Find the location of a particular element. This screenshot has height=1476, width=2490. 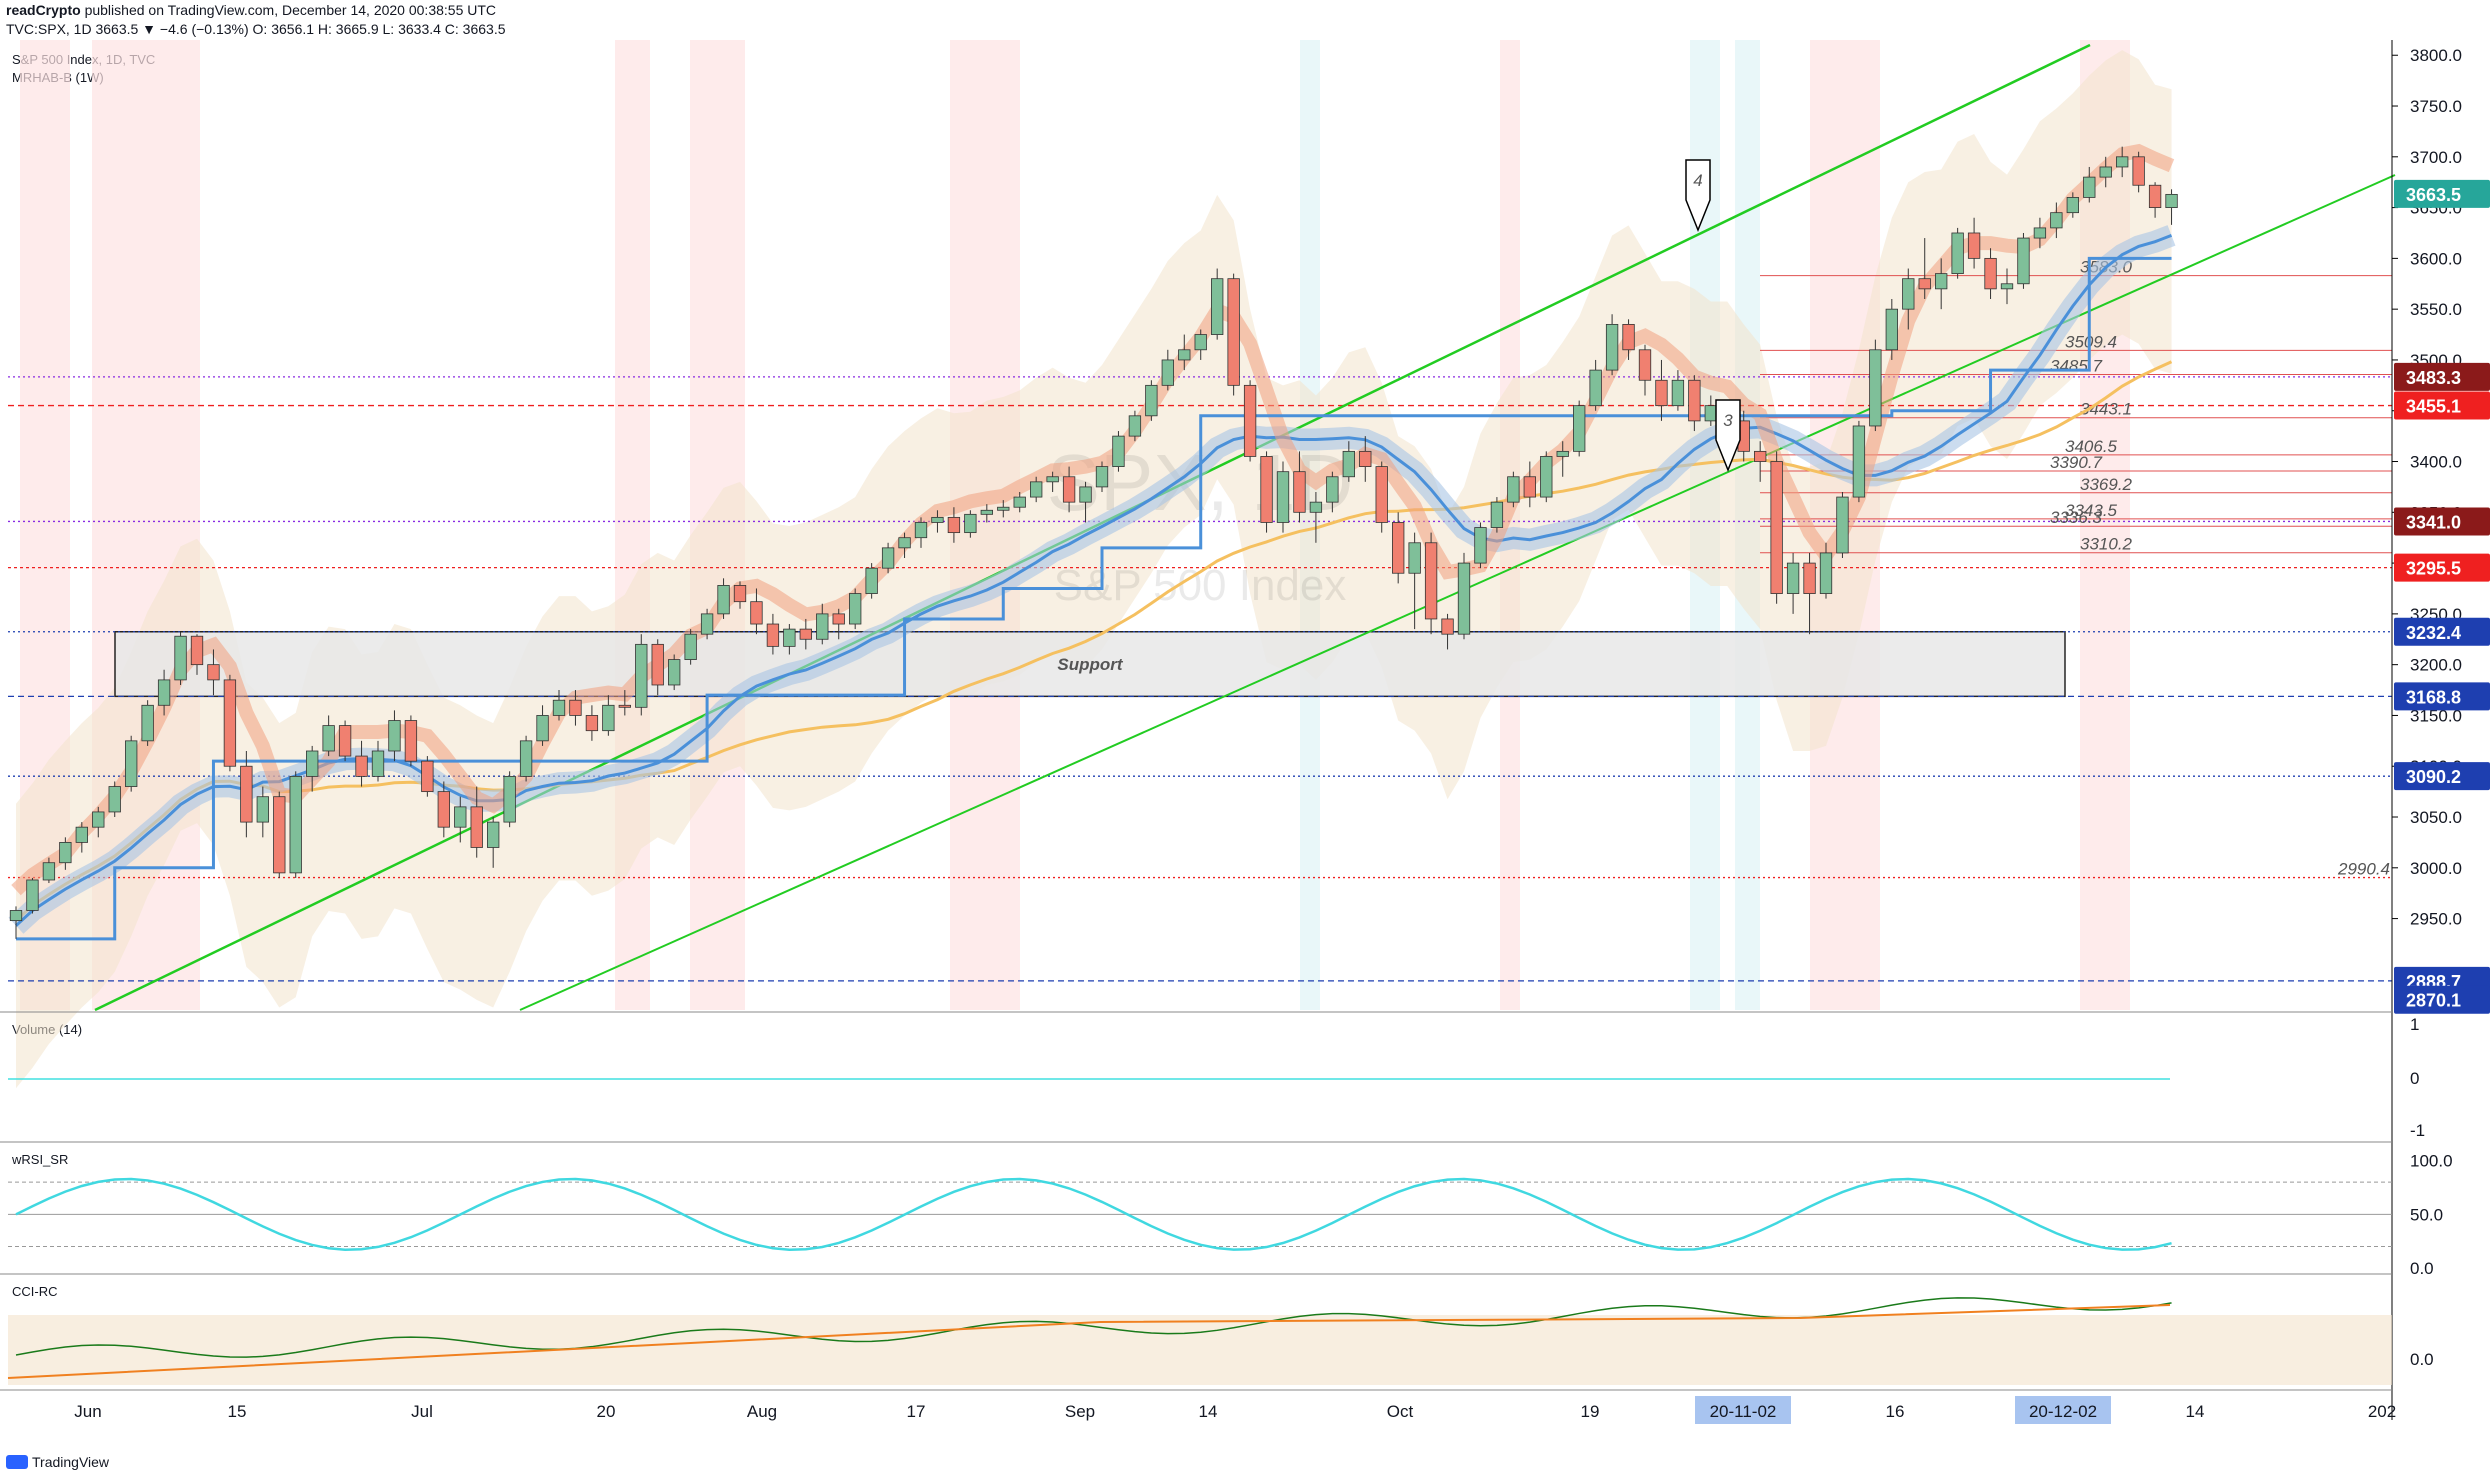

y-tick-label: 3050.0 is located at coordinates (2436, 817).